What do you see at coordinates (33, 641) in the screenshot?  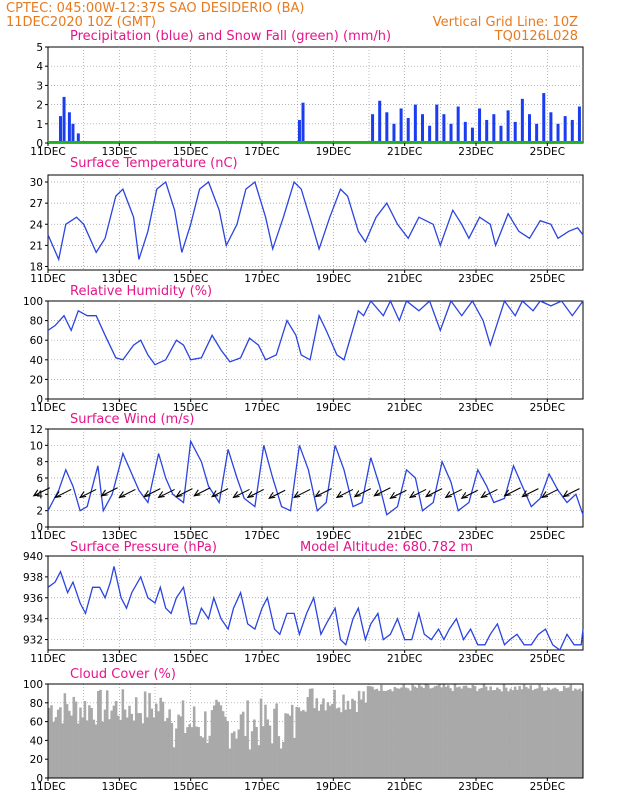 I see `pressure-ytick-label: 932` at bounding box center [33, 641].